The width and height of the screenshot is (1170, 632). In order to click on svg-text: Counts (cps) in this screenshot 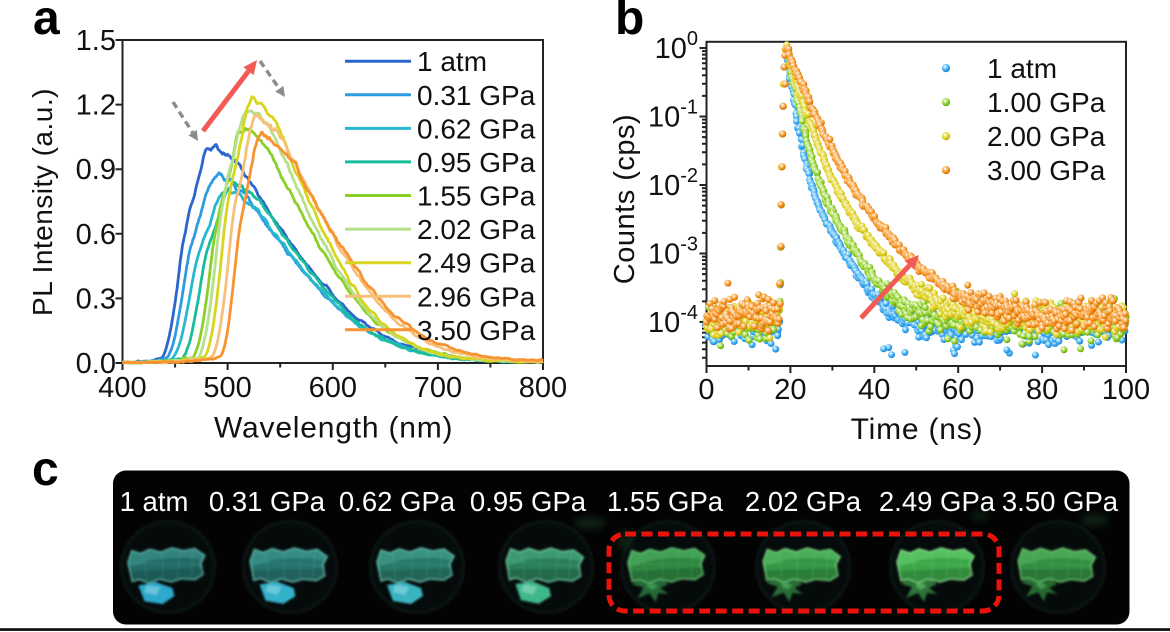, I will do `click(625, 199)`.